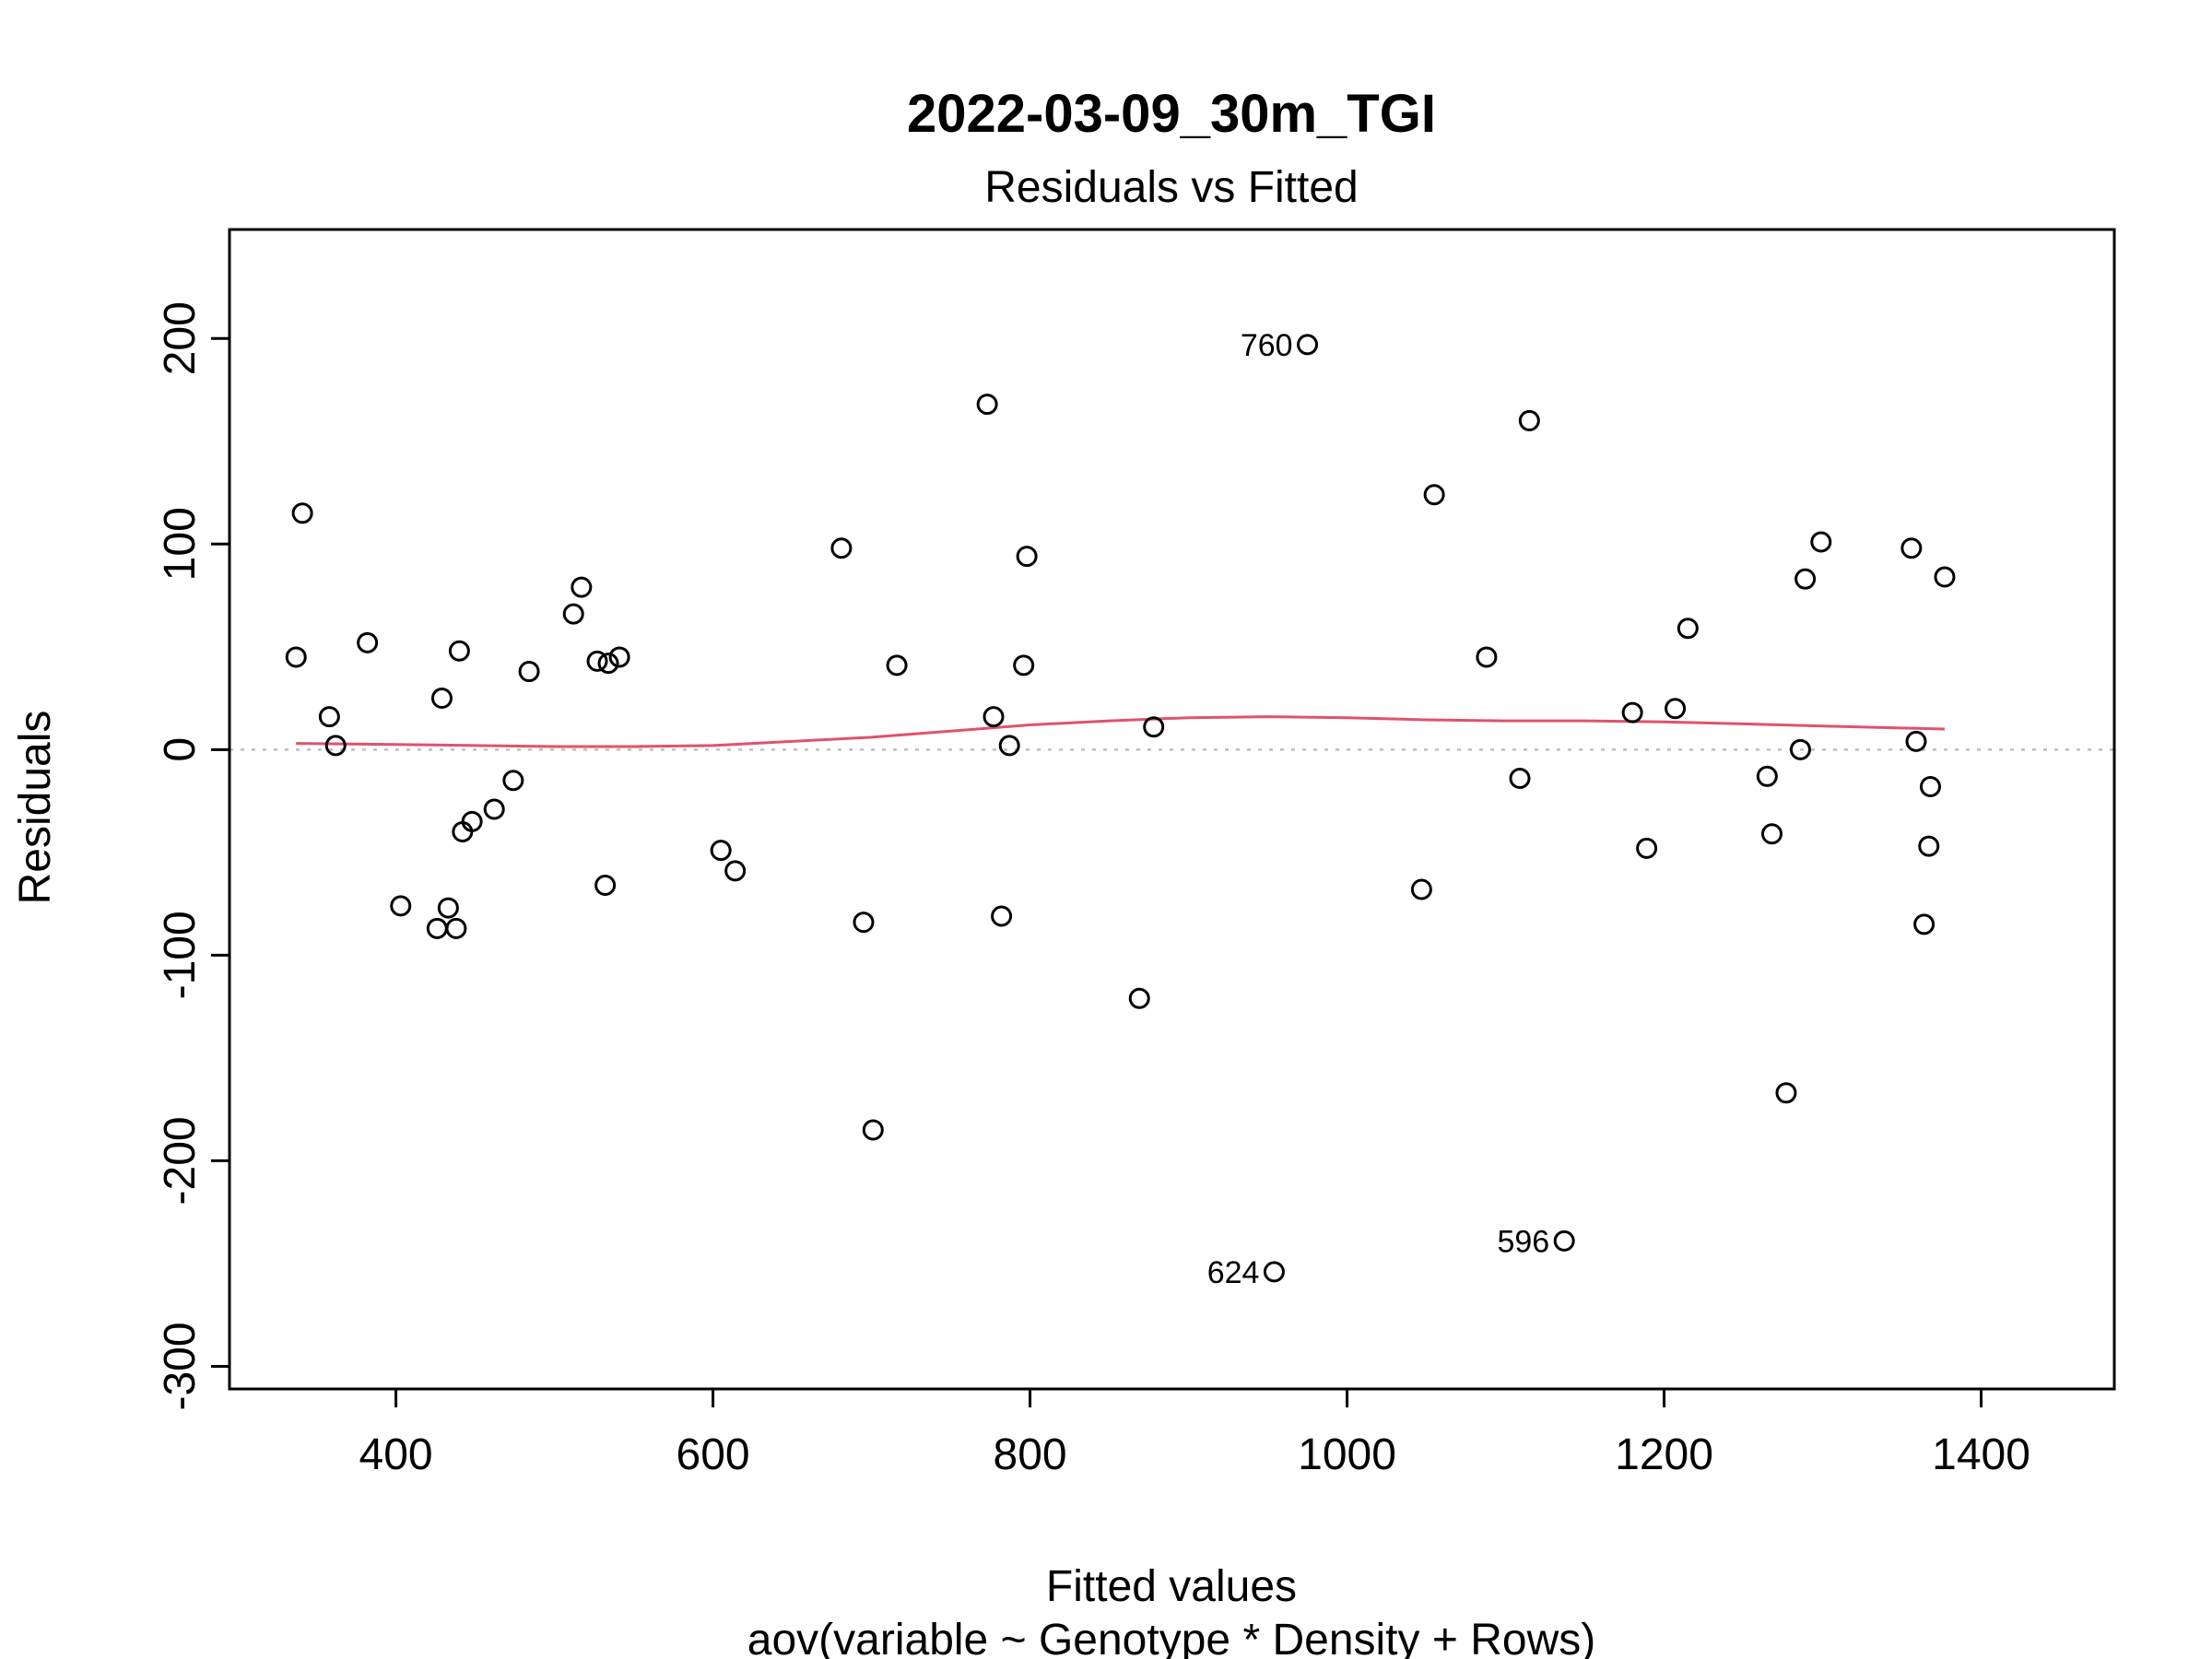 Image resolution: width=2212 pixels, height=1659 pixels. Describe the element at coordinates (35, 808) in the screenshot. I see `y-axis-label: Residuals` at that location.